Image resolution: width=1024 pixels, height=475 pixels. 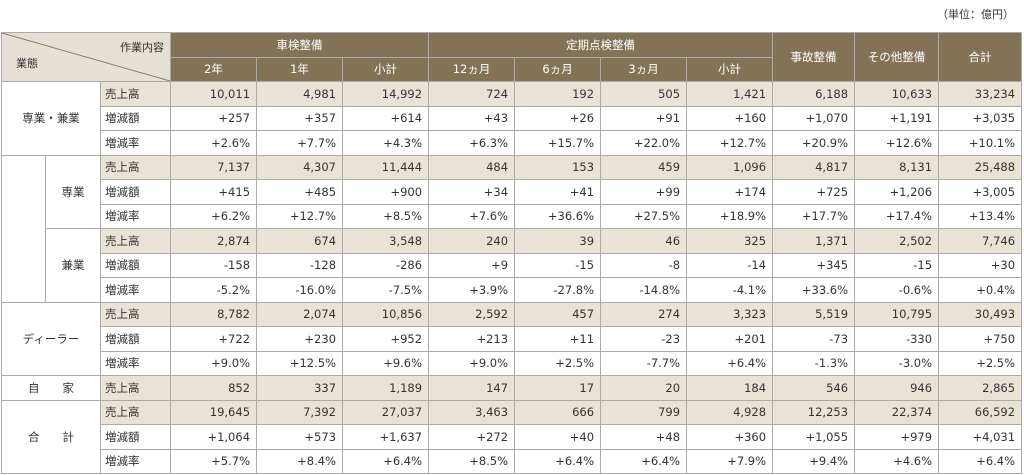 What do you see at coordinates (300, 94) in the screenshot?
I see `value-cell: 4,981` at bounding box center [300, 94].